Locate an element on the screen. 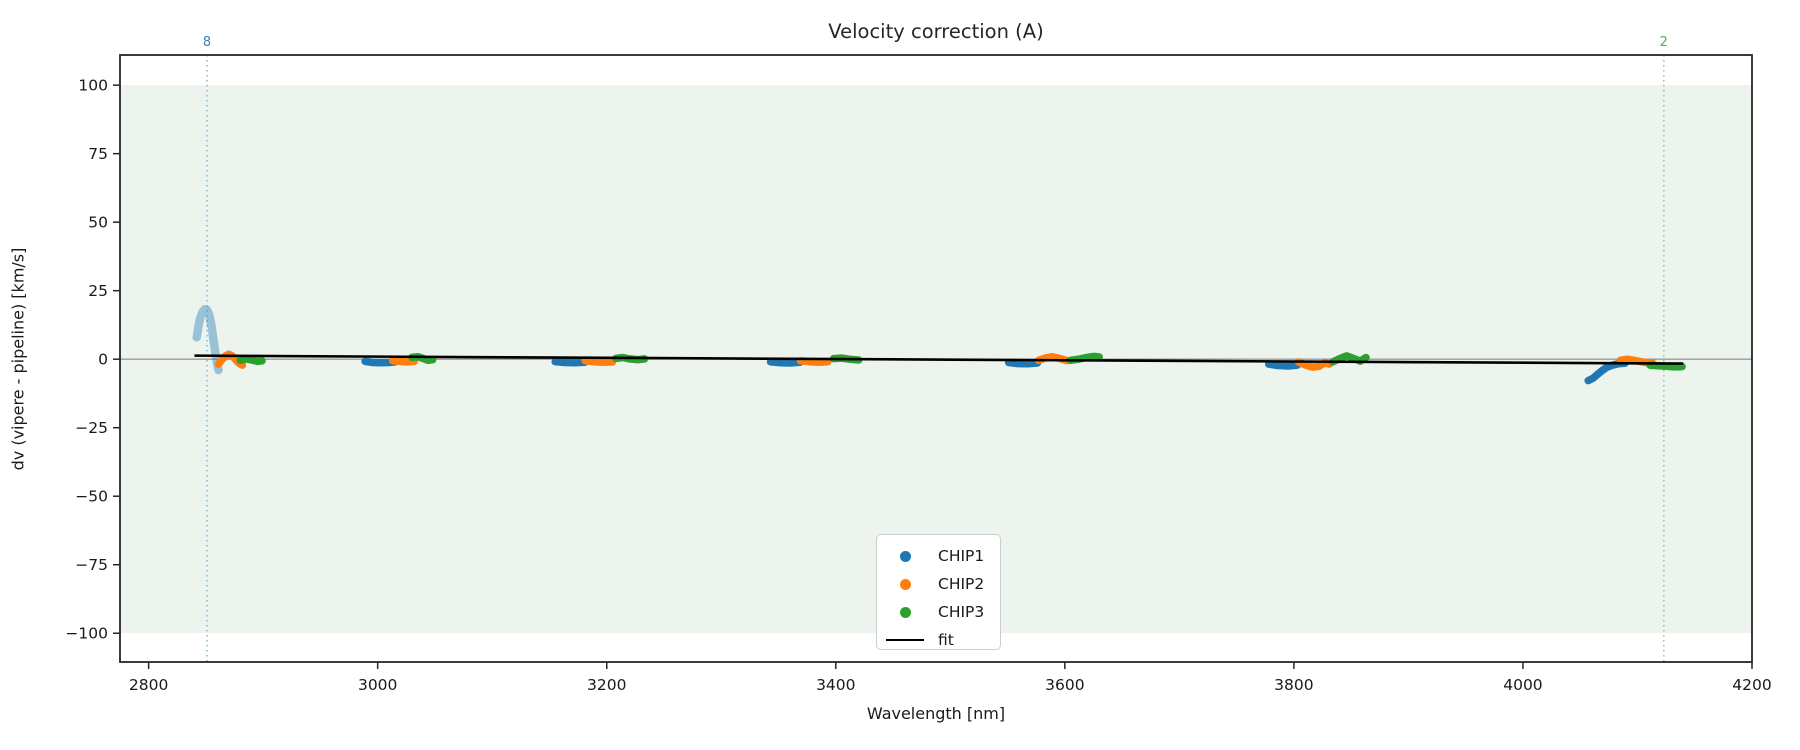  y-tick-label: −100 is located at coordinates (86, 634).